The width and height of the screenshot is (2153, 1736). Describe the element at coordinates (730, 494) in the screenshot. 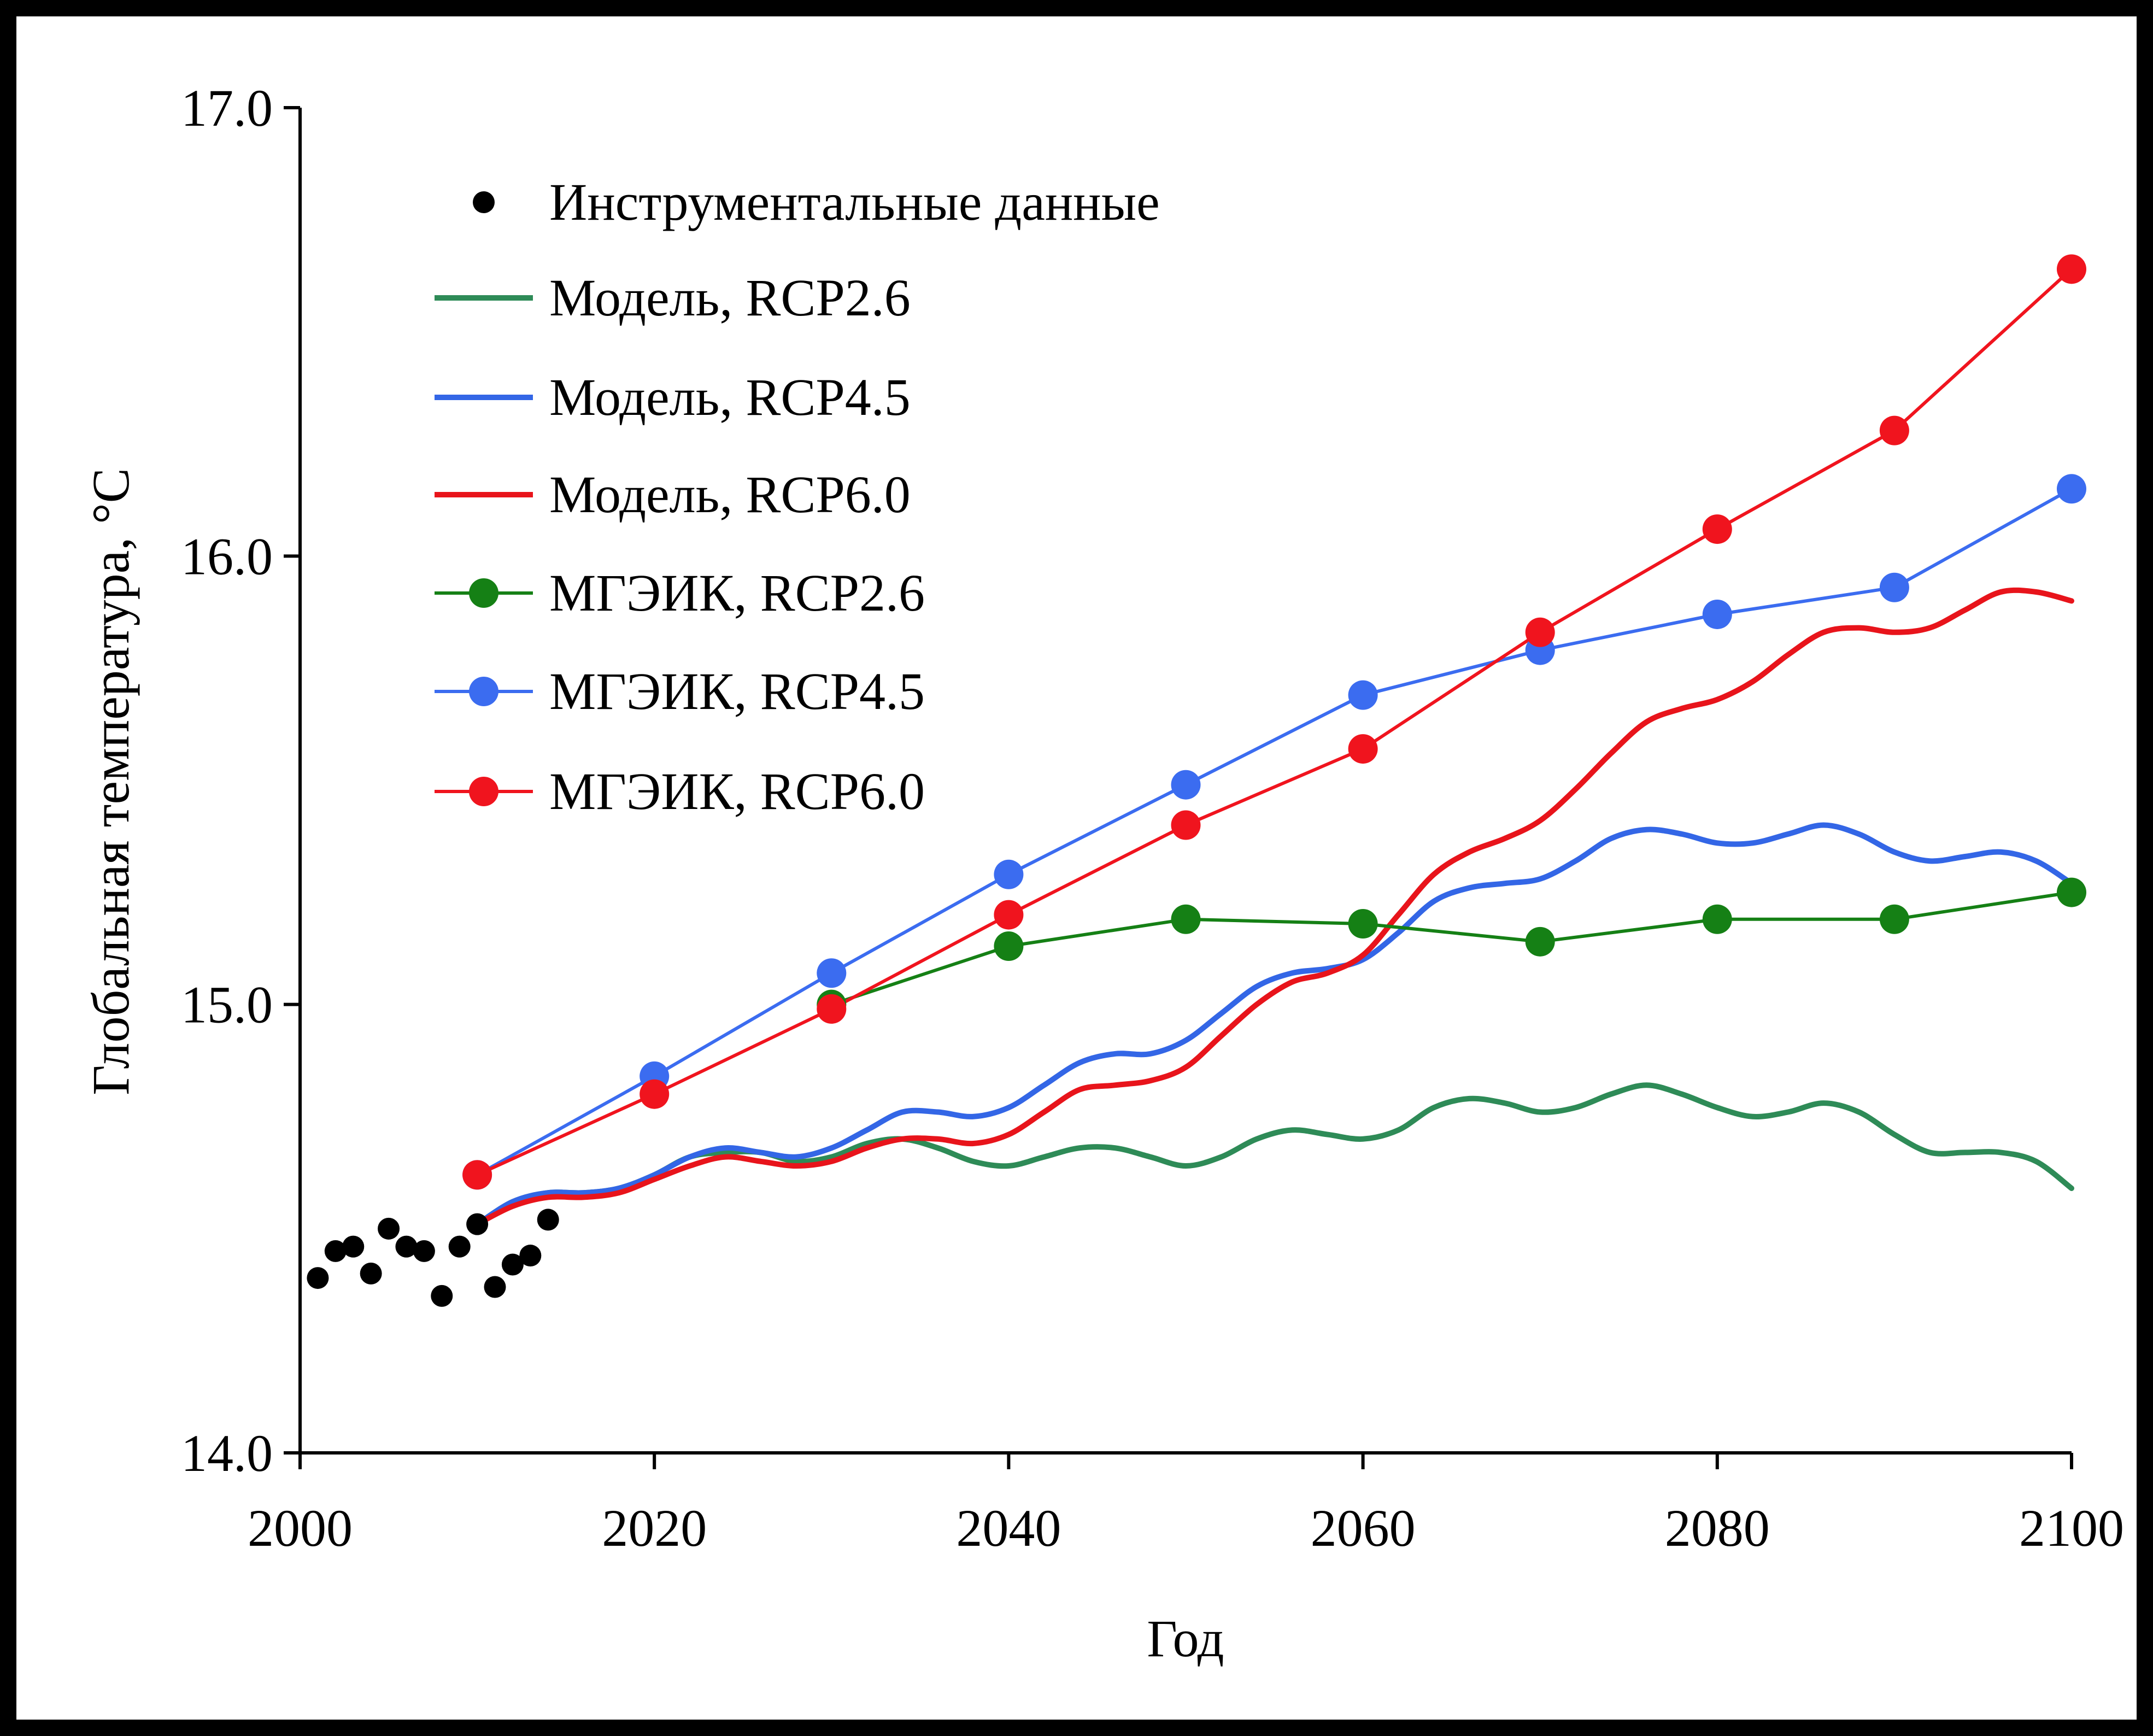

I see `legend-label: Модель, RCP6.0` at that location.